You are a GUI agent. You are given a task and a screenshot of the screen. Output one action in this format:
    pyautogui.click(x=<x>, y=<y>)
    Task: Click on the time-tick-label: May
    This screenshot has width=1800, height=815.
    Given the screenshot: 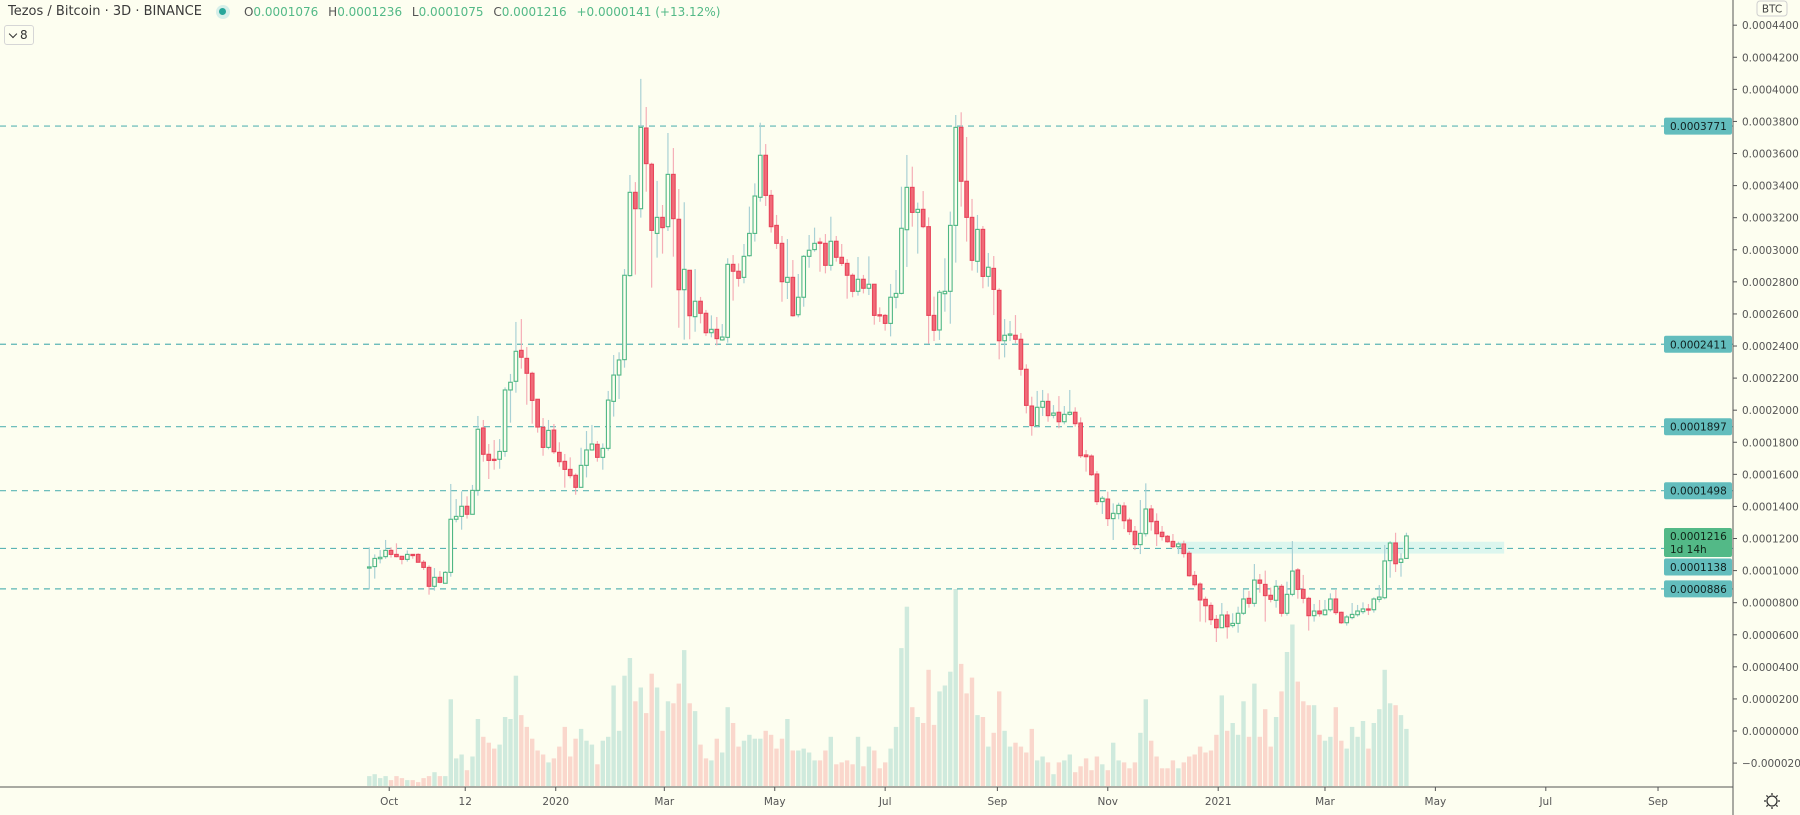 What is the action you would take?
    pyautogui.click(x=775, y=802)
    